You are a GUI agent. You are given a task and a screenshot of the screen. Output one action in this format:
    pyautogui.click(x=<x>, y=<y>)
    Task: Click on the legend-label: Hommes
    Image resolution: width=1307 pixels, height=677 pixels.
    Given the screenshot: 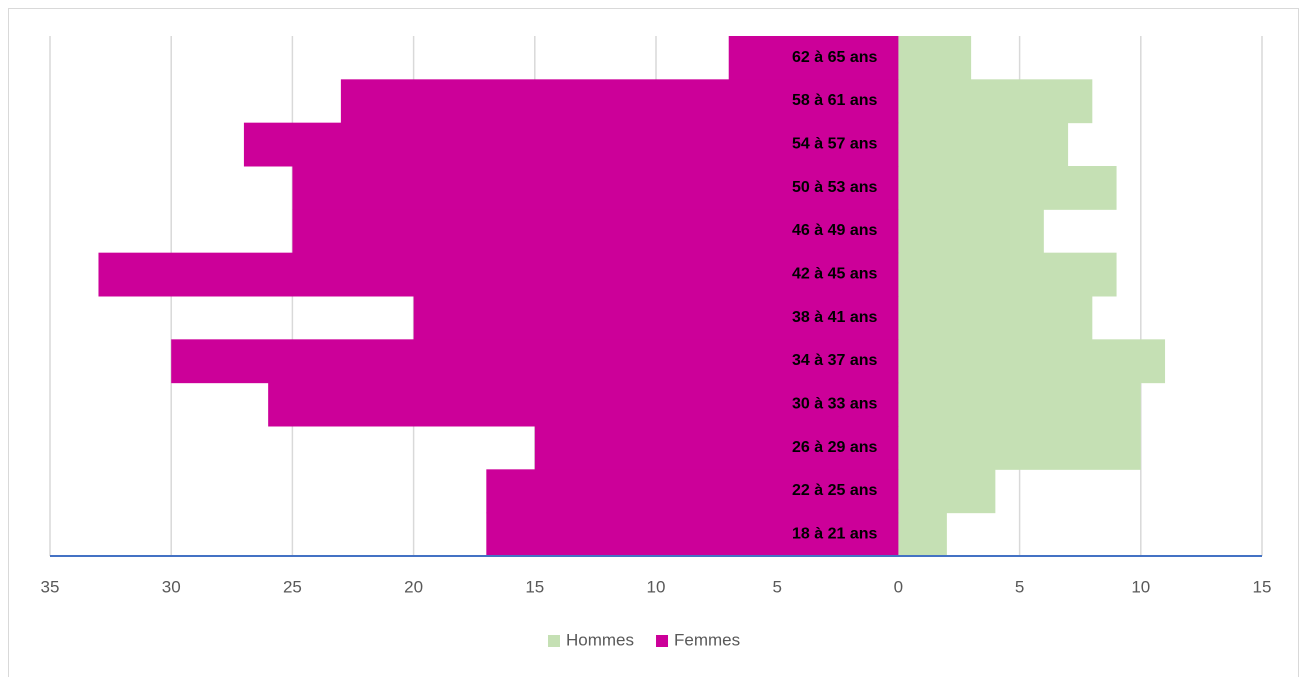 What is the action you would take?
    pyautogui.click(x=600, y=639)
    